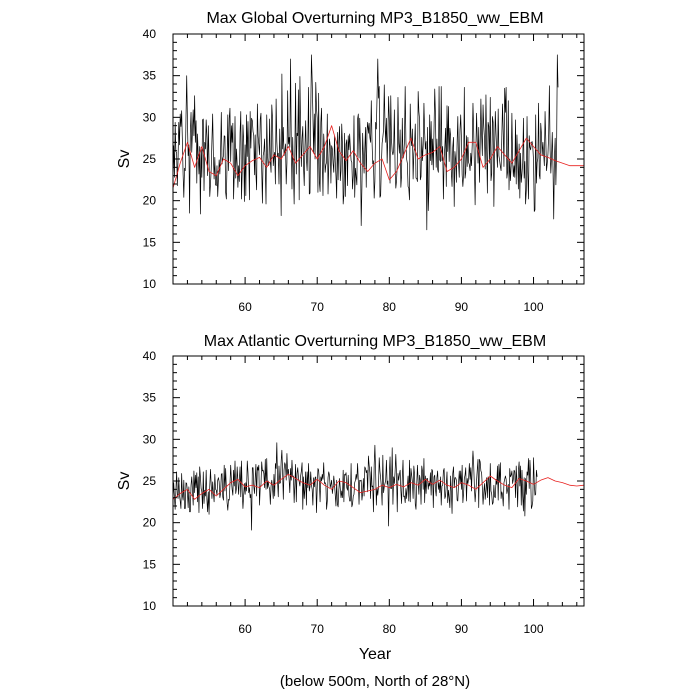  Describe the element at coordinates (374, 18) in the screenshot. I see `chart-title: Max Global Overturning MP3_B1850_ww_EBM` at that location.